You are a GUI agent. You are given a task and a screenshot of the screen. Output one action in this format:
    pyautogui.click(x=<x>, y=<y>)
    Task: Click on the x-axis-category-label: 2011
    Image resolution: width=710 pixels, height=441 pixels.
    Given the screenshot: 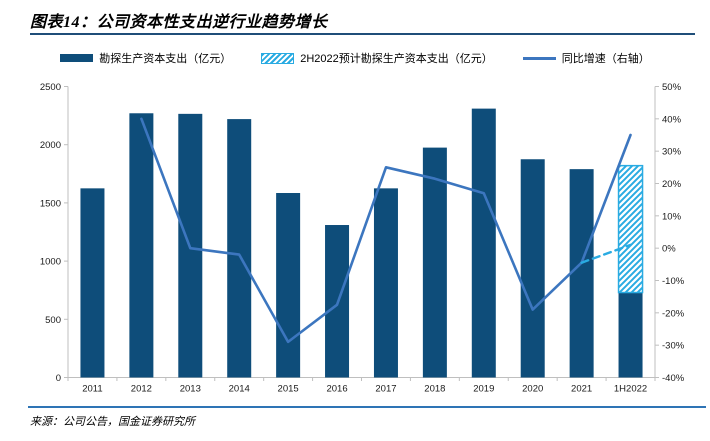 What is the action you would take?
    pyautogui.click(x=92, y=389)
    